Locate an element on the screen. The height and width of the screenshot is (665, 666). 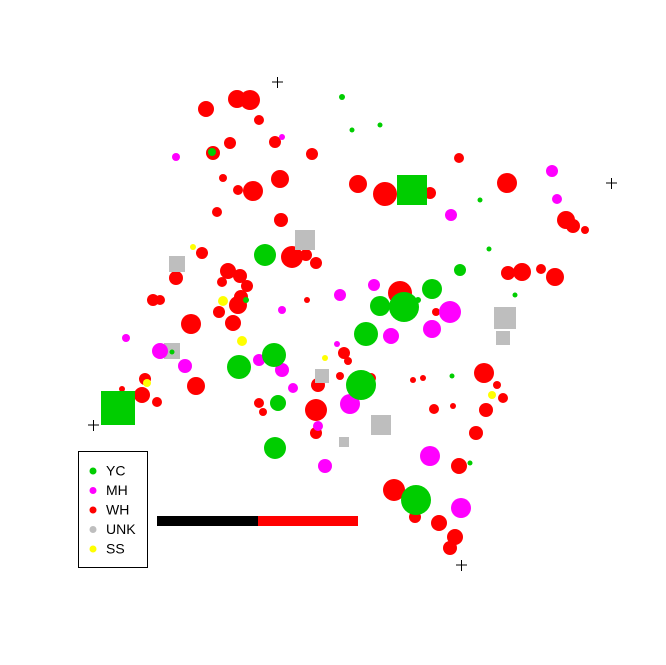
scale-bar-inner is located at coordinates (208, 521).